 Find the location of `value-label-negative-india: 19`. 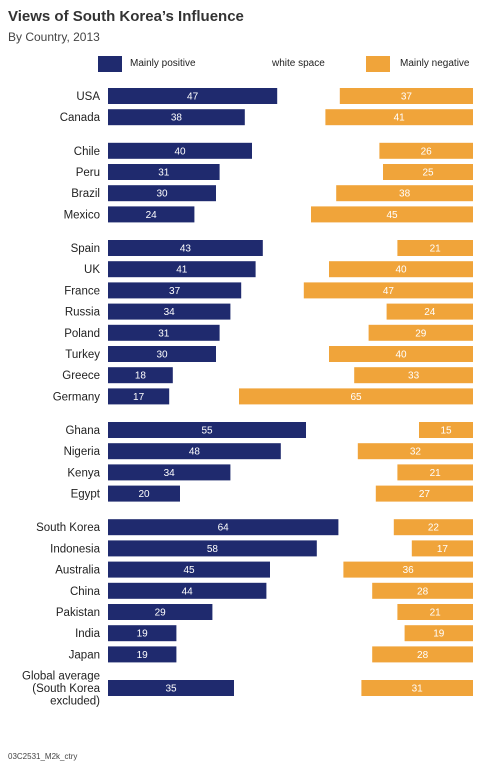

value-label-negative-india: 19 is located at coordinates (439, 634).